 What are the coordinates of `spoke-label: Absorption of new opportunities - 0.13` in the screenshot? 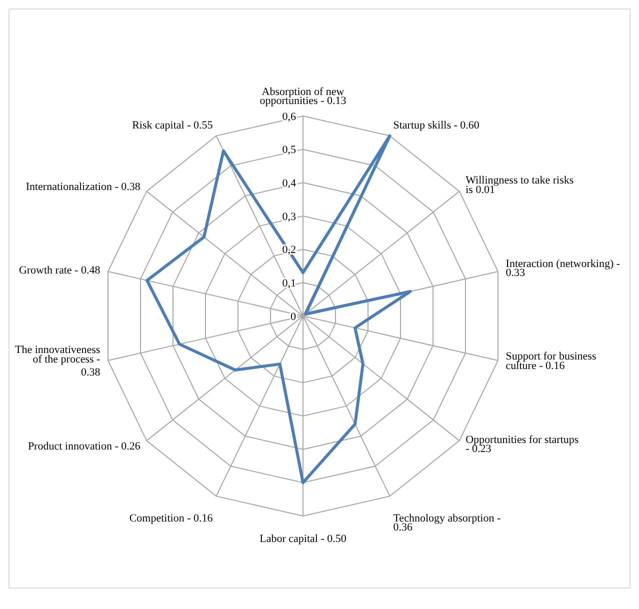 It's located at (303, 96).